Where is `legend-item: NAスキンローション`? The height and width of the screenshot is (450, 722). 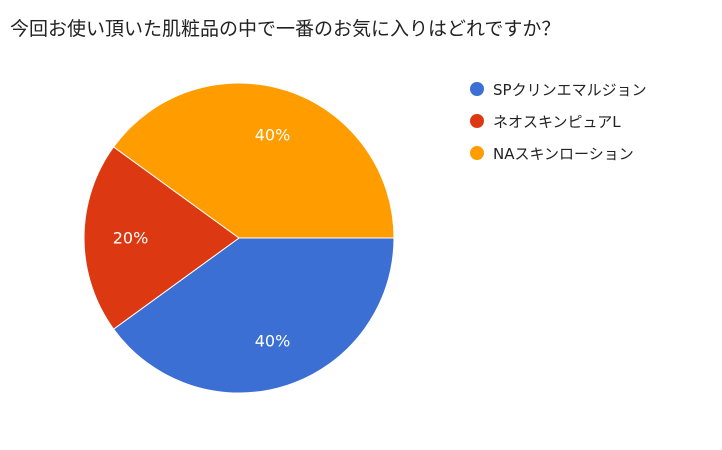
legend-item: NAスキンローション is located at coordinates (558, 153).